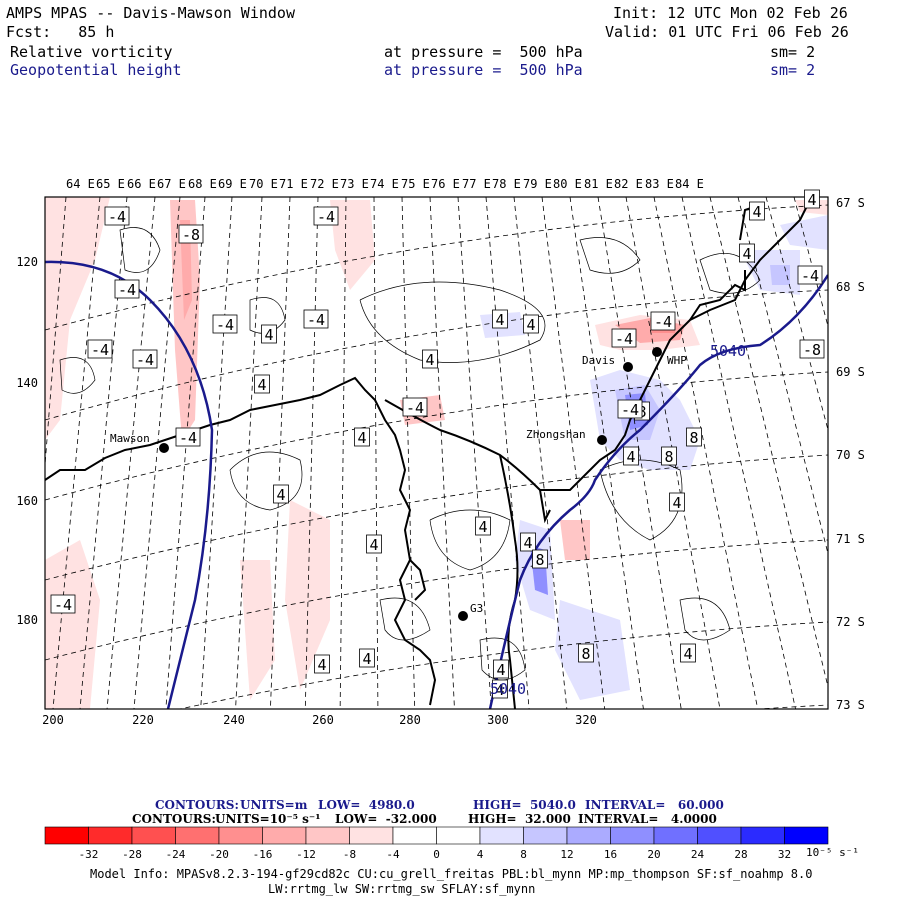 The height and width of the screenshot is (900, 900). I want to click on colorbar-label: -8, so click(349, 854).